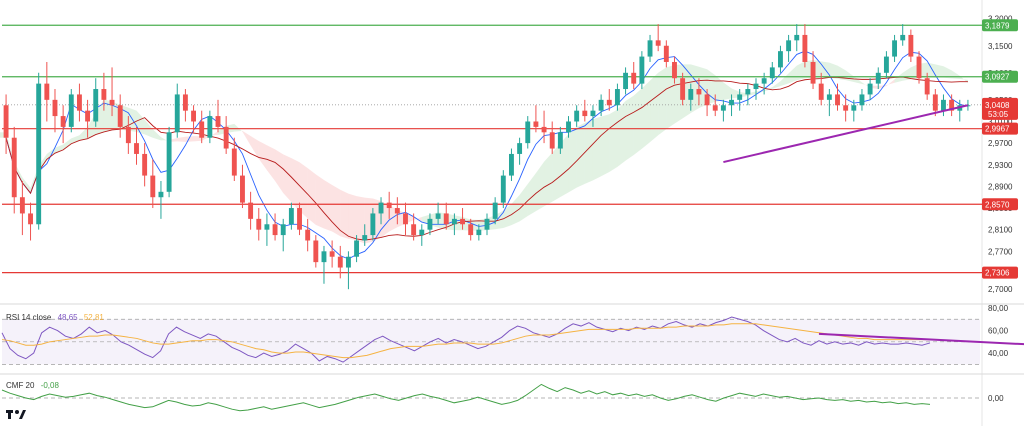 Image resolution: width=1024 pixels, height=431 pixels. I want to click on price-tick-label: 2,9300, so click(1000, 165).